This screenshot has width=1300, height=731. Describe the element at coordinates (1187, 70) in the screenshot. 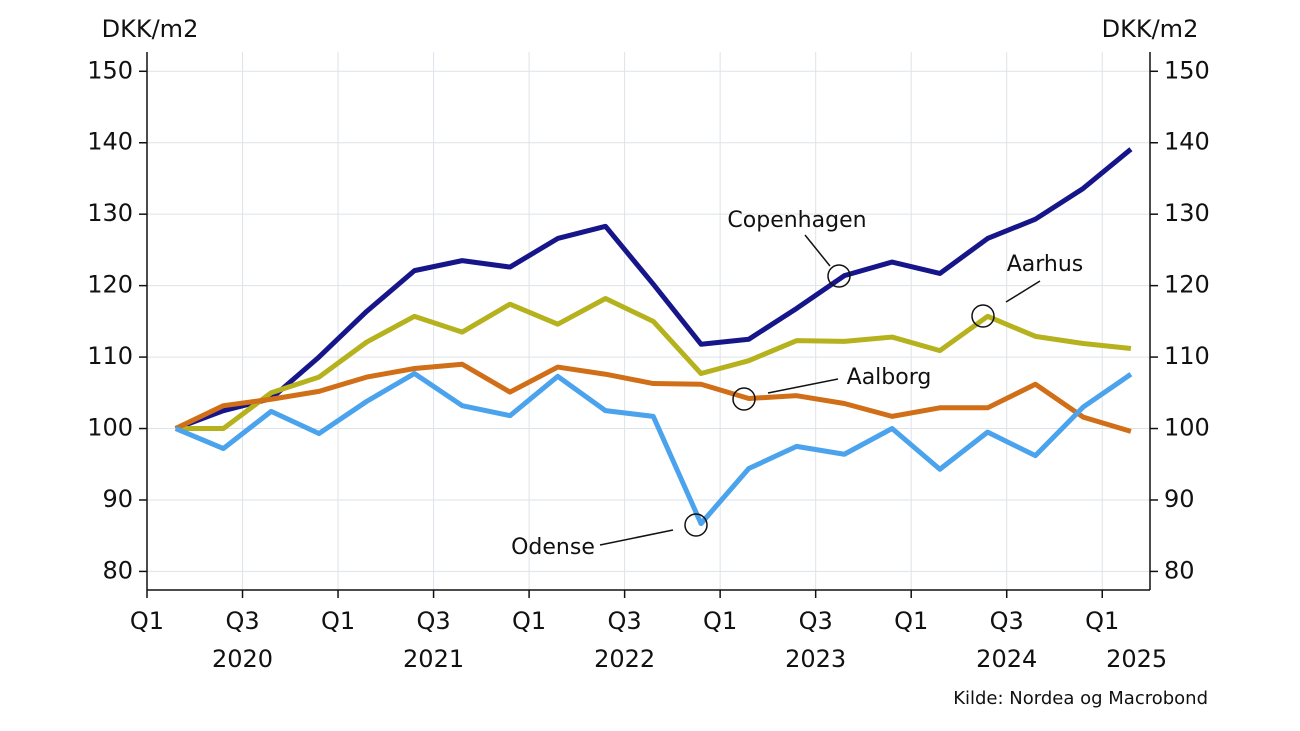

I see `y2-tick-label: 150` at that location.